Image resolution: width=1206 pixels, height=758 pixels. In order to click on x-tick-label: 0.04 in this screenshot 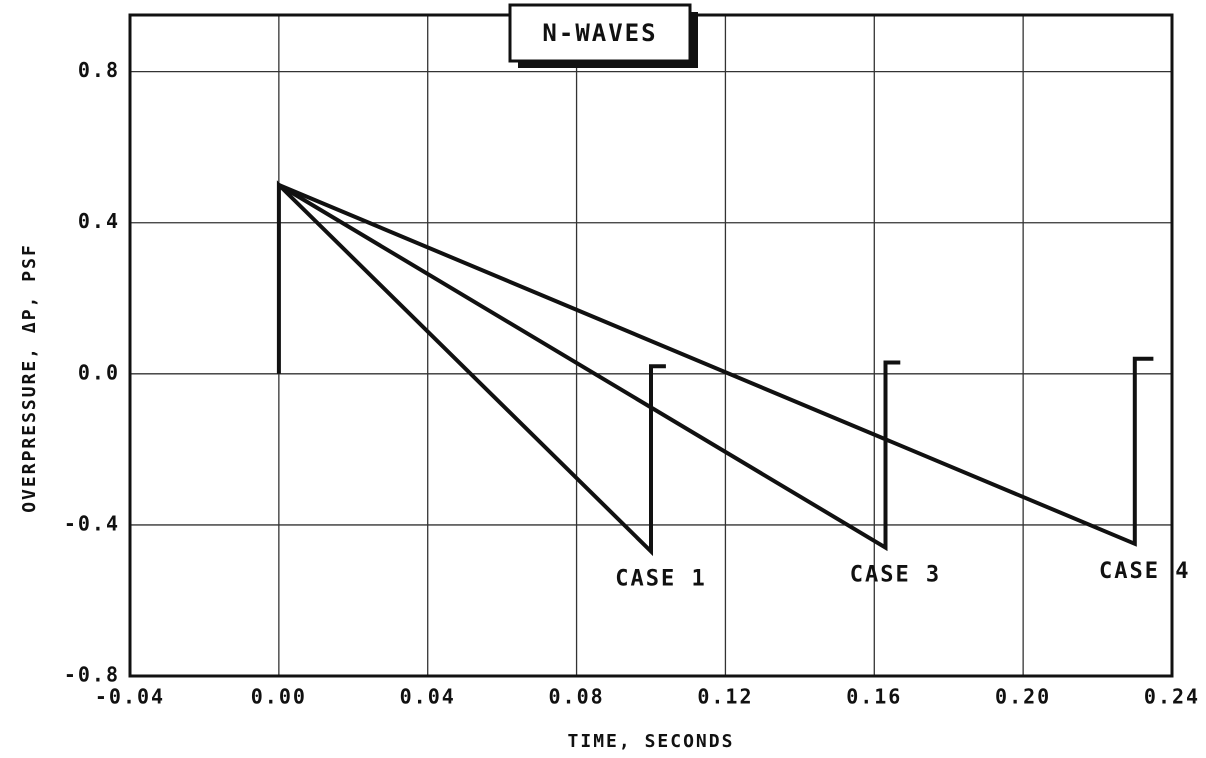, I will do `click(428, 697)`.